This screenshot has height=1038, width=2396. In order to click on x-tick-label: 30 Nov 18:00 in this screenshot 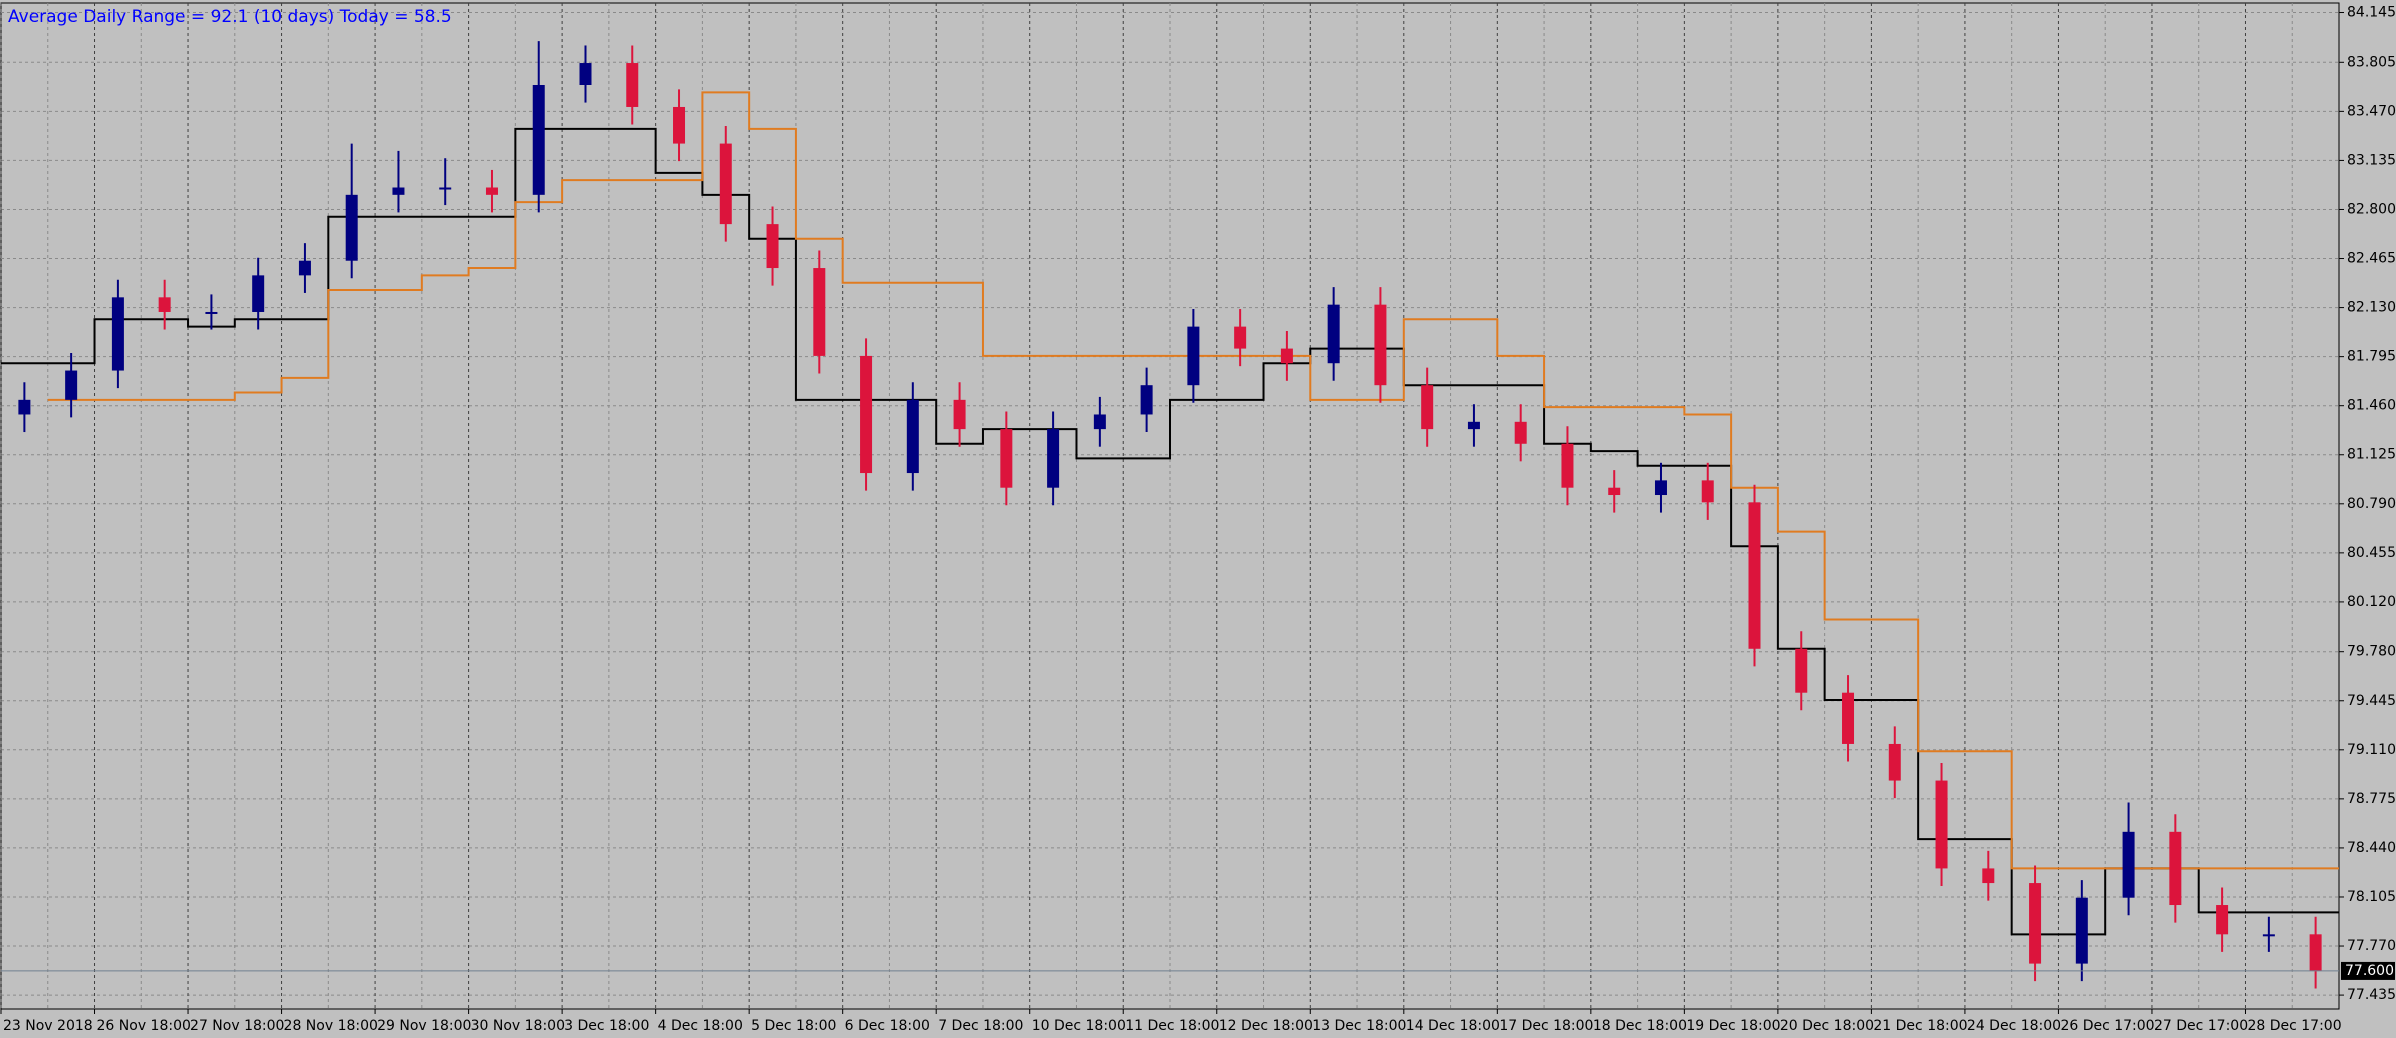, I will do `click(518, 1026)`.